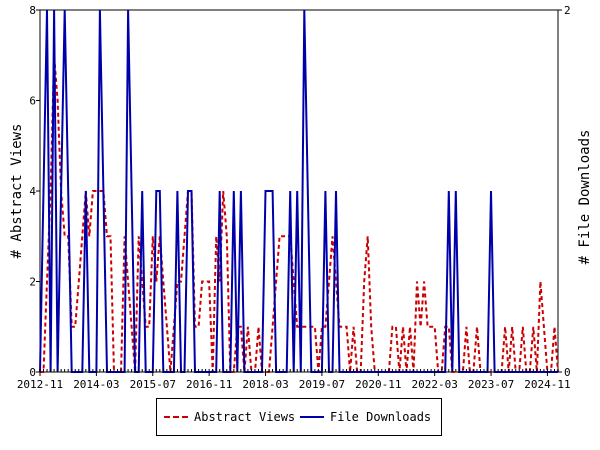 The height and width of the screenshot is (450, 600). What do you see at coordinates (567, 10) in the screenshot?
I see `y2-tick-label: 2` at bounding box center [567, 10].